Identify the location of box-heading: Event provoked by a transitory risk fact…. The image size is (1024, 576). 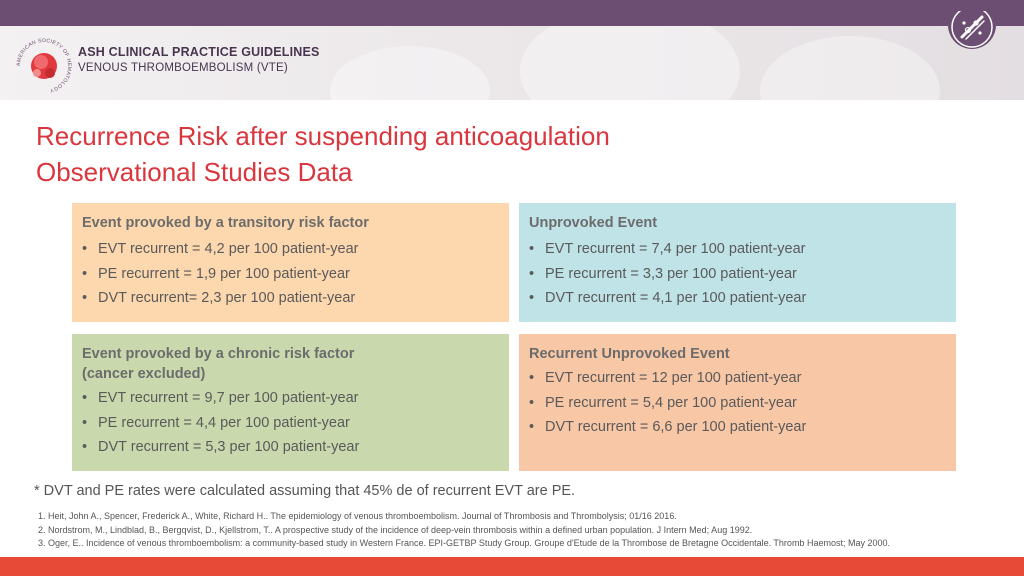
(225, 223).